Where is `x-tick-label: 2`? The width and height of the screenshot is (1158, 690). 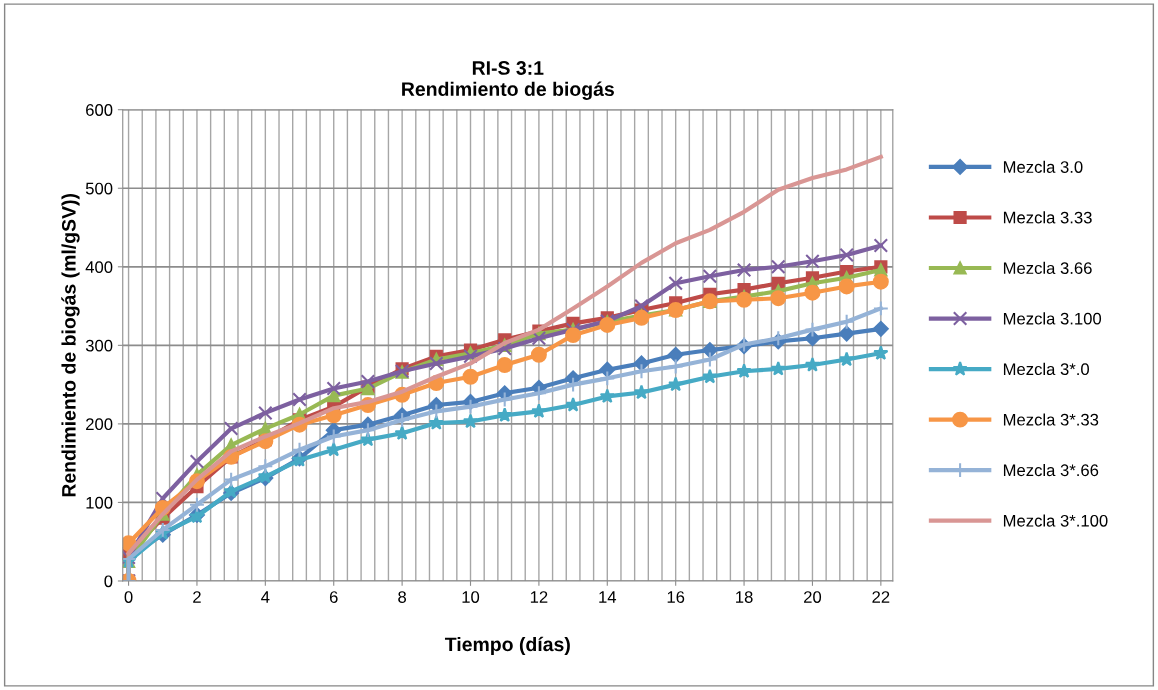 x-tick-label: 2 is located at coordinates (197, 597).